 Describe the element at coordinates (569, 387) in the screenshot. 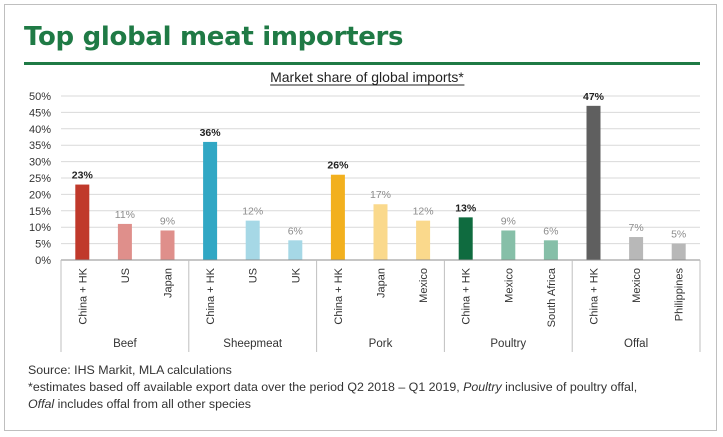

I see `estimate-note-text-b: inclusive of poultry offal,` at that location.